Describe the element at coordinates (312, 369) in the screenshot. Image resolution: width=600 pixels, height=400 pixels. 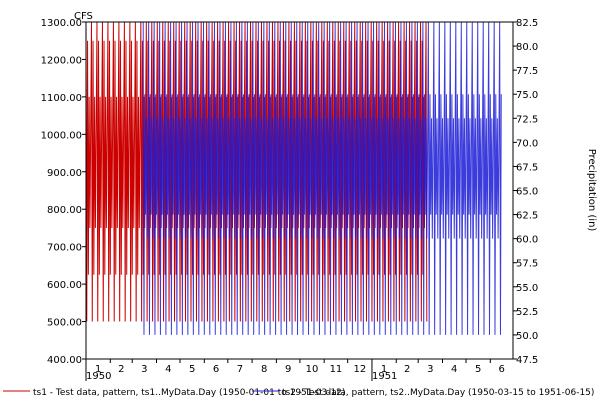
I see `x-axis-month-label: 10` at that location.